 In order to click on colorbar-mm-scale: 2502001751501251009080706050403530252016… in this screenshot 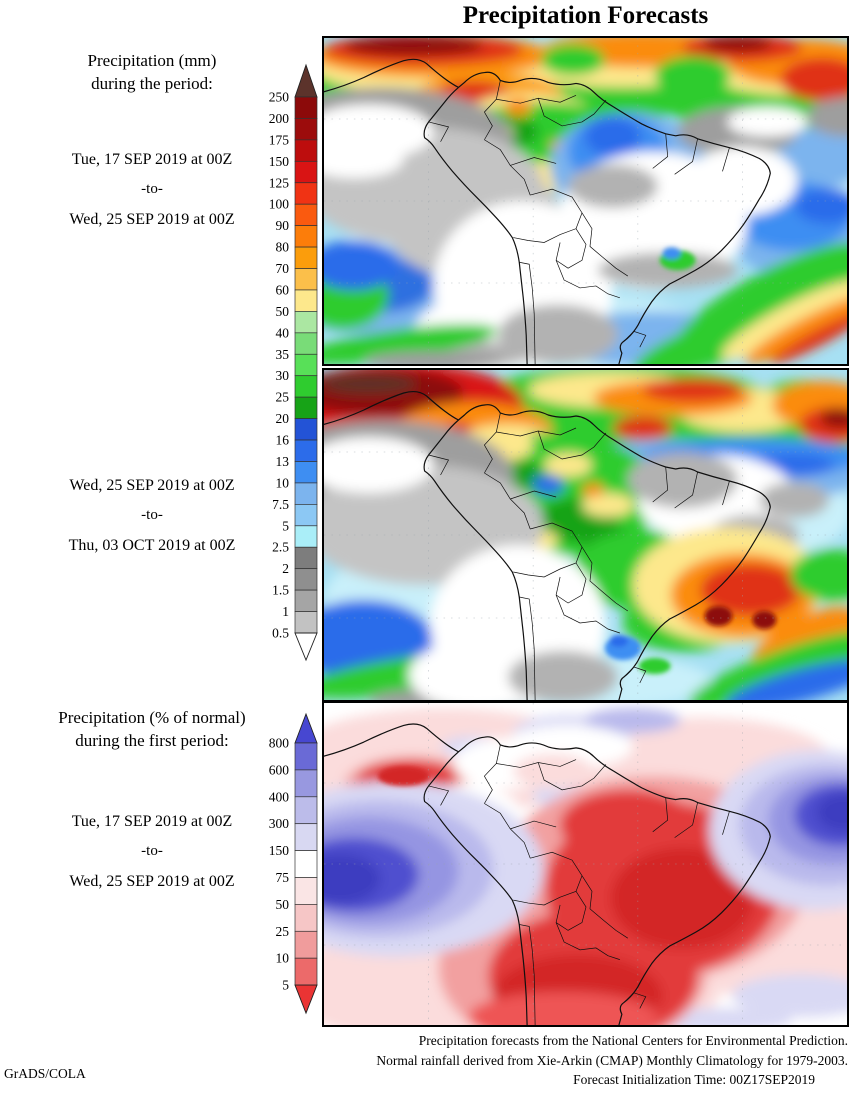, I will do `click(293, 362)`.